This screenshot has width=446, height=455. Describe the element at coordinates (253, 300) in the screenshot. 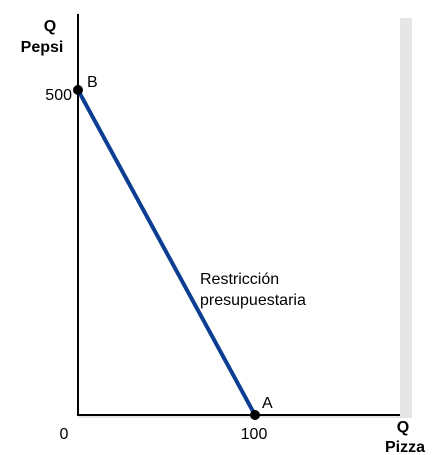

I see `annotation-line-2: presupuestaria` at that location.